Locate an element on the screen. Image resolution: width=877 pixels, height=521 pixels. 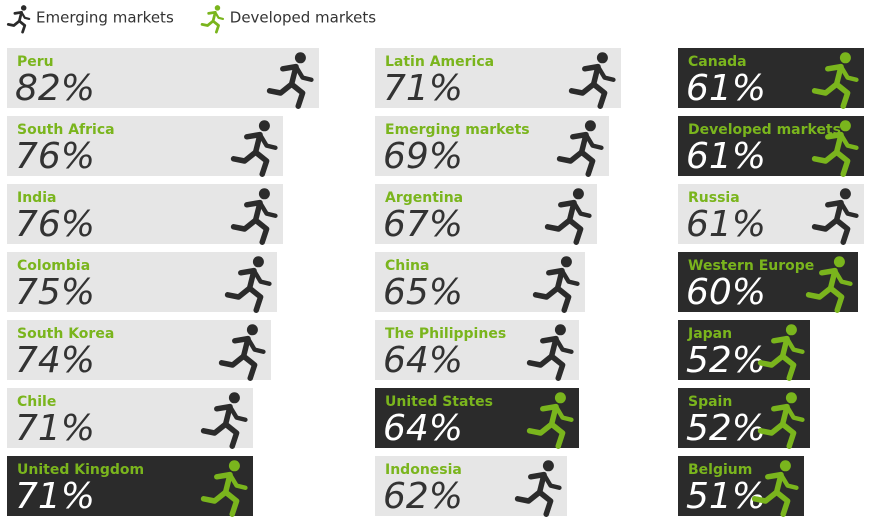
category-label: United Kingdom is located at coordinates (80, 470).